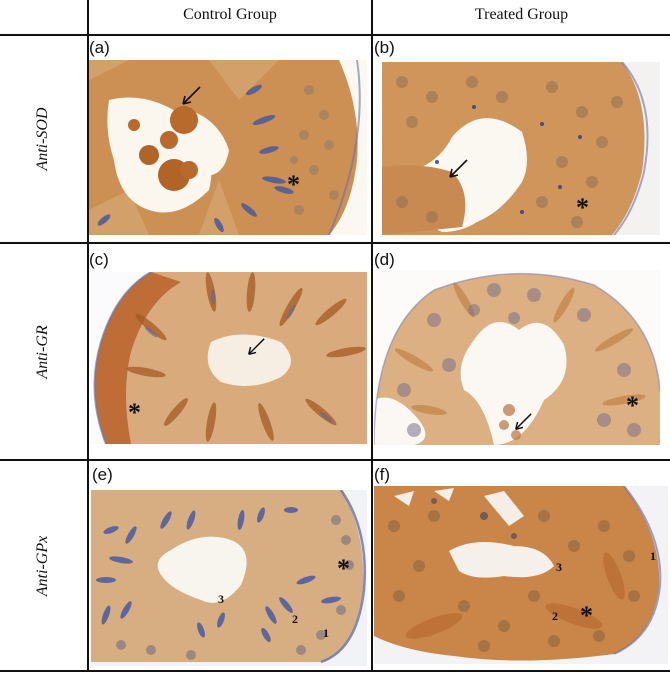 The width and height of the screenshot is (670, 678). What do you see at coordinates (230, 14) in the screenshot?
I see `column-header-control: Control Group` at bounding box center [230, 14].